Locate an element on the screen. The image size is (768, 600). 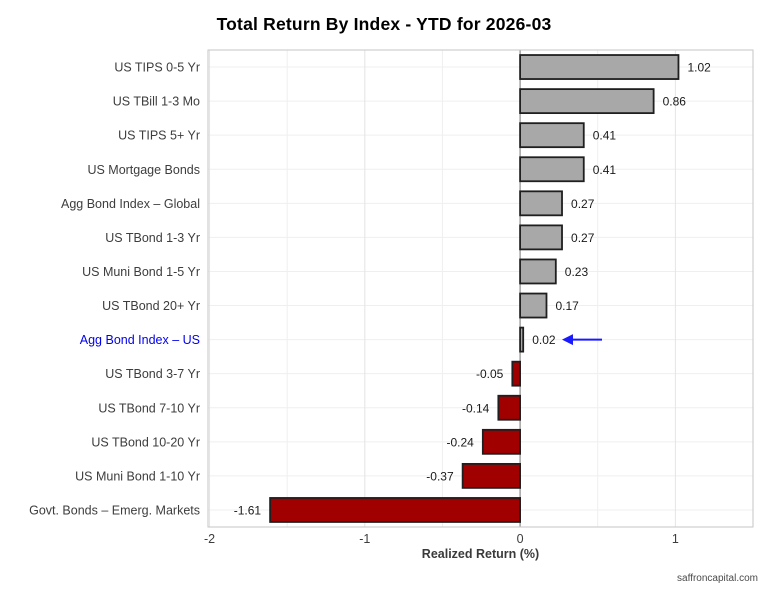
bar-value-label: -0.24 is located at coordinates (460, 442).